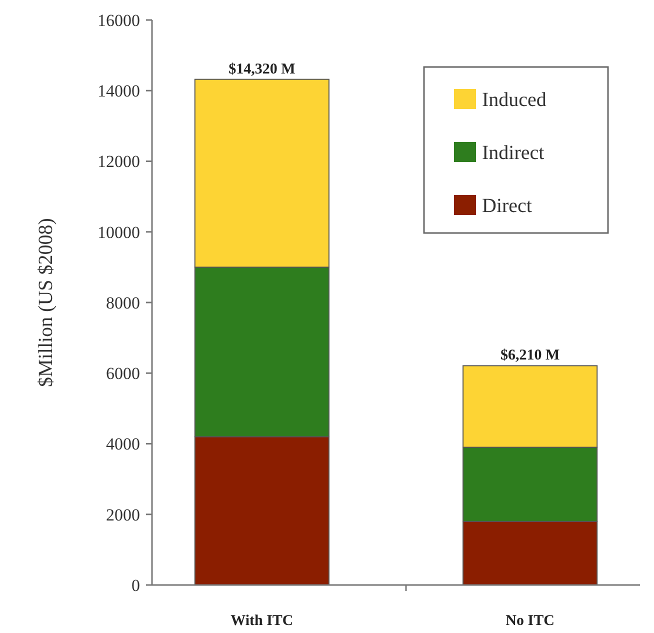 The width and height of the screenshot is (654, 633). What do you see at coordinates (513, 153) in the screenshot?
I see `legend-label: Indirect` at bounding box center [513, 153].